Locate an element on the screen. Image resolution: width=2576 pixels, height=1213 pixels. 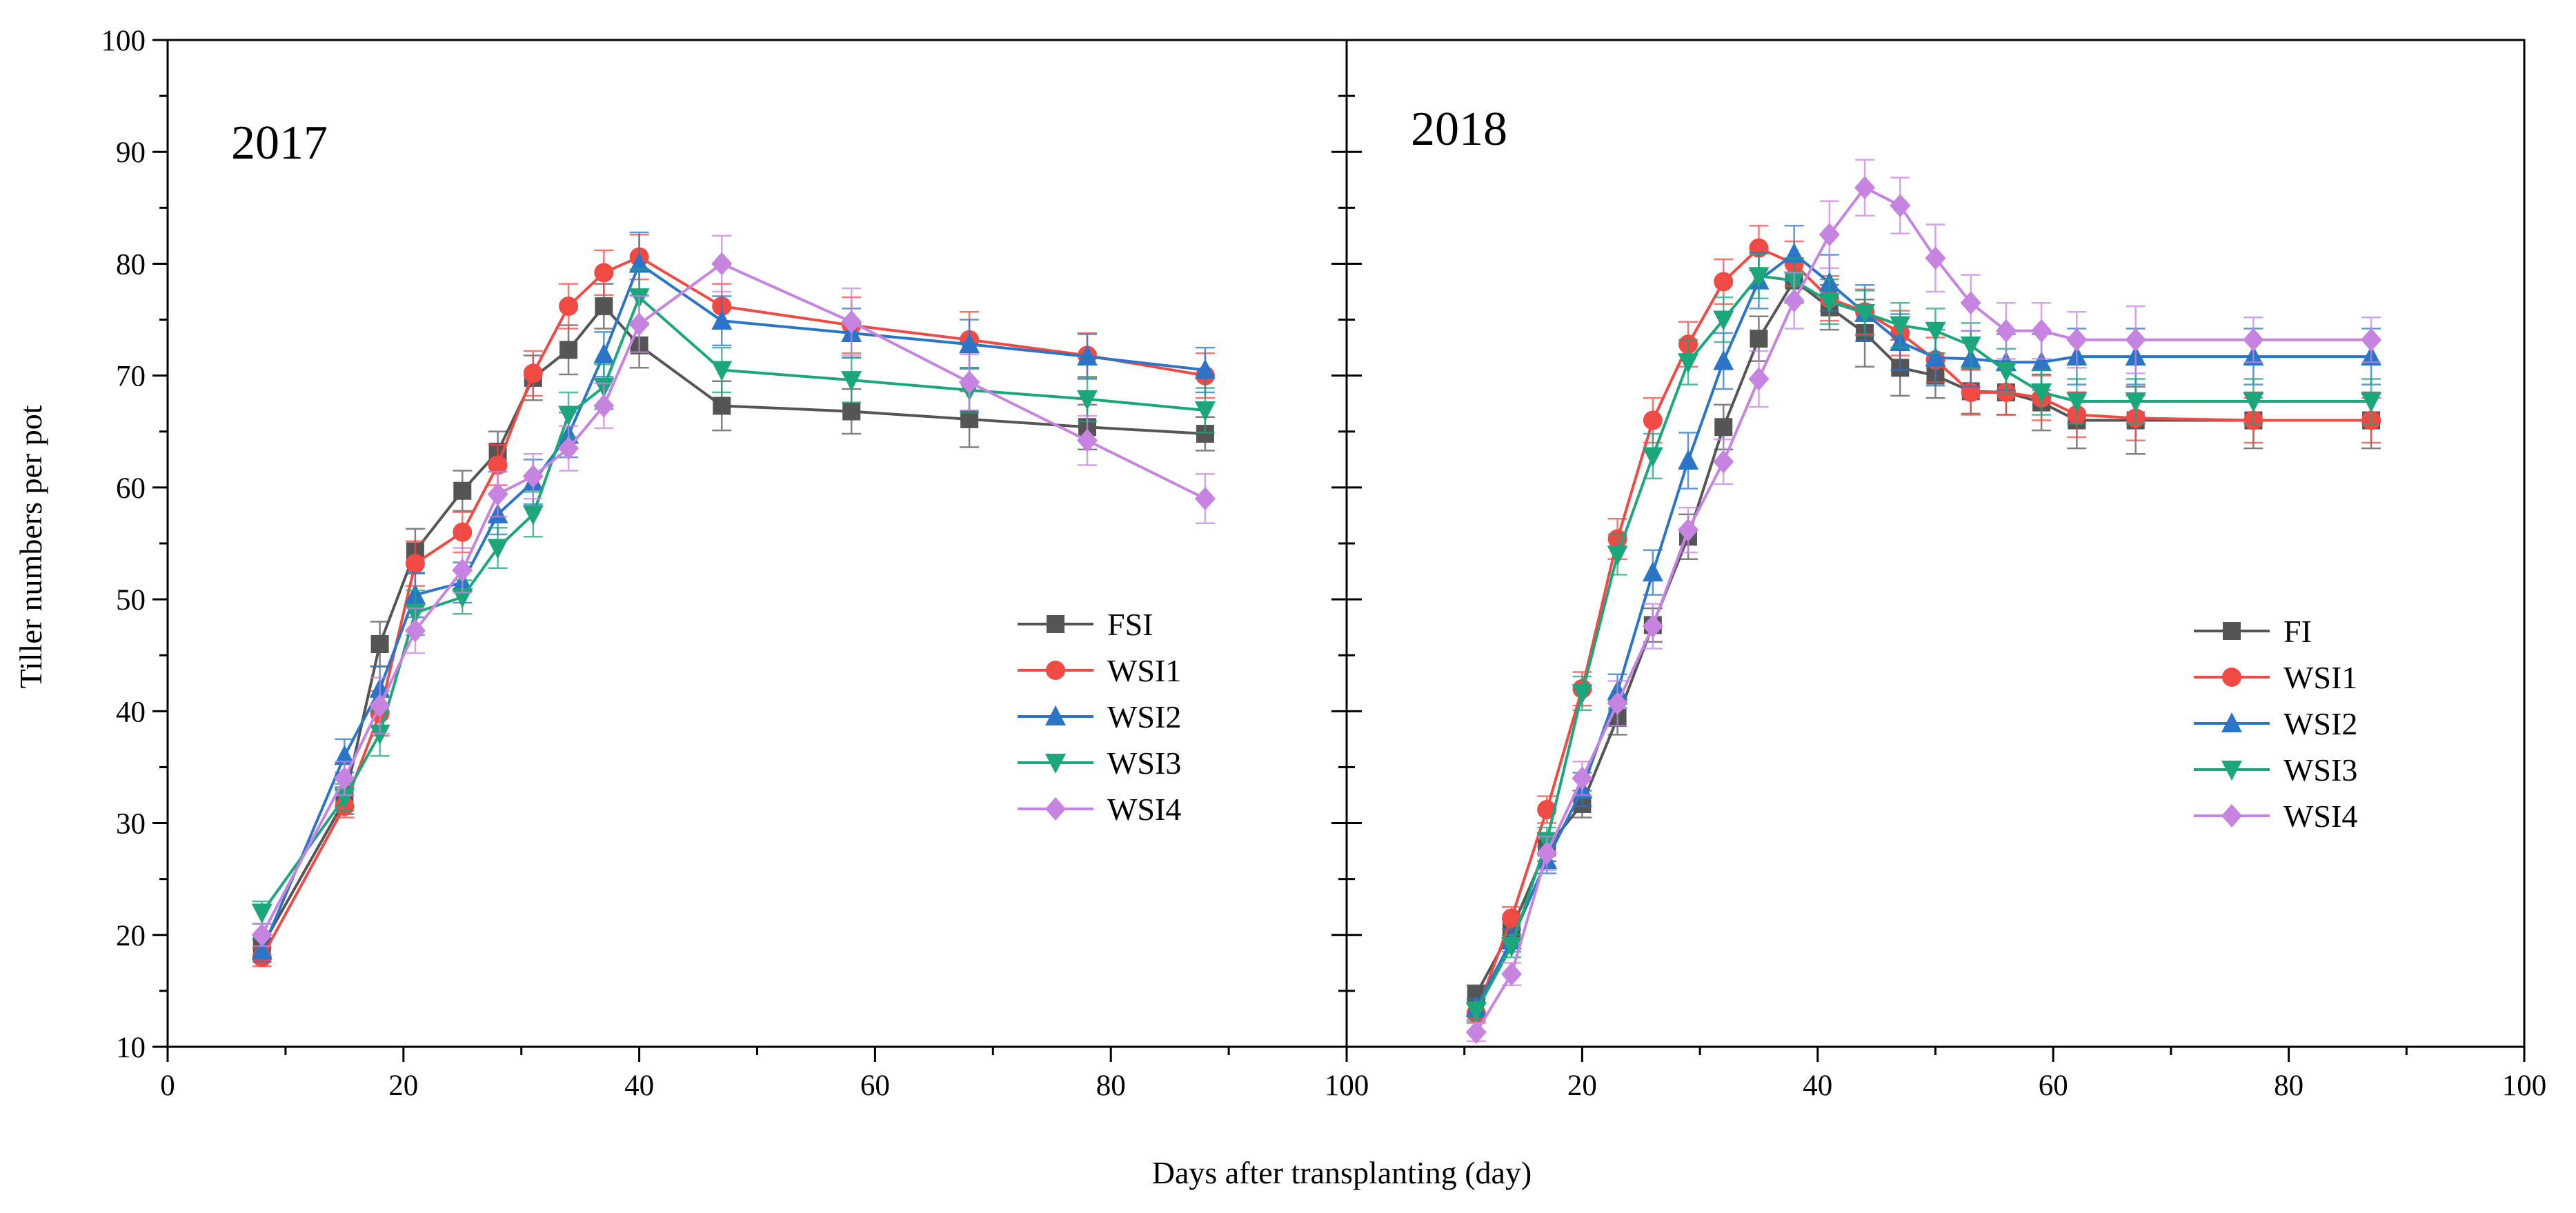
legend-label: WSI2 is located at coordinates (2320, 724).